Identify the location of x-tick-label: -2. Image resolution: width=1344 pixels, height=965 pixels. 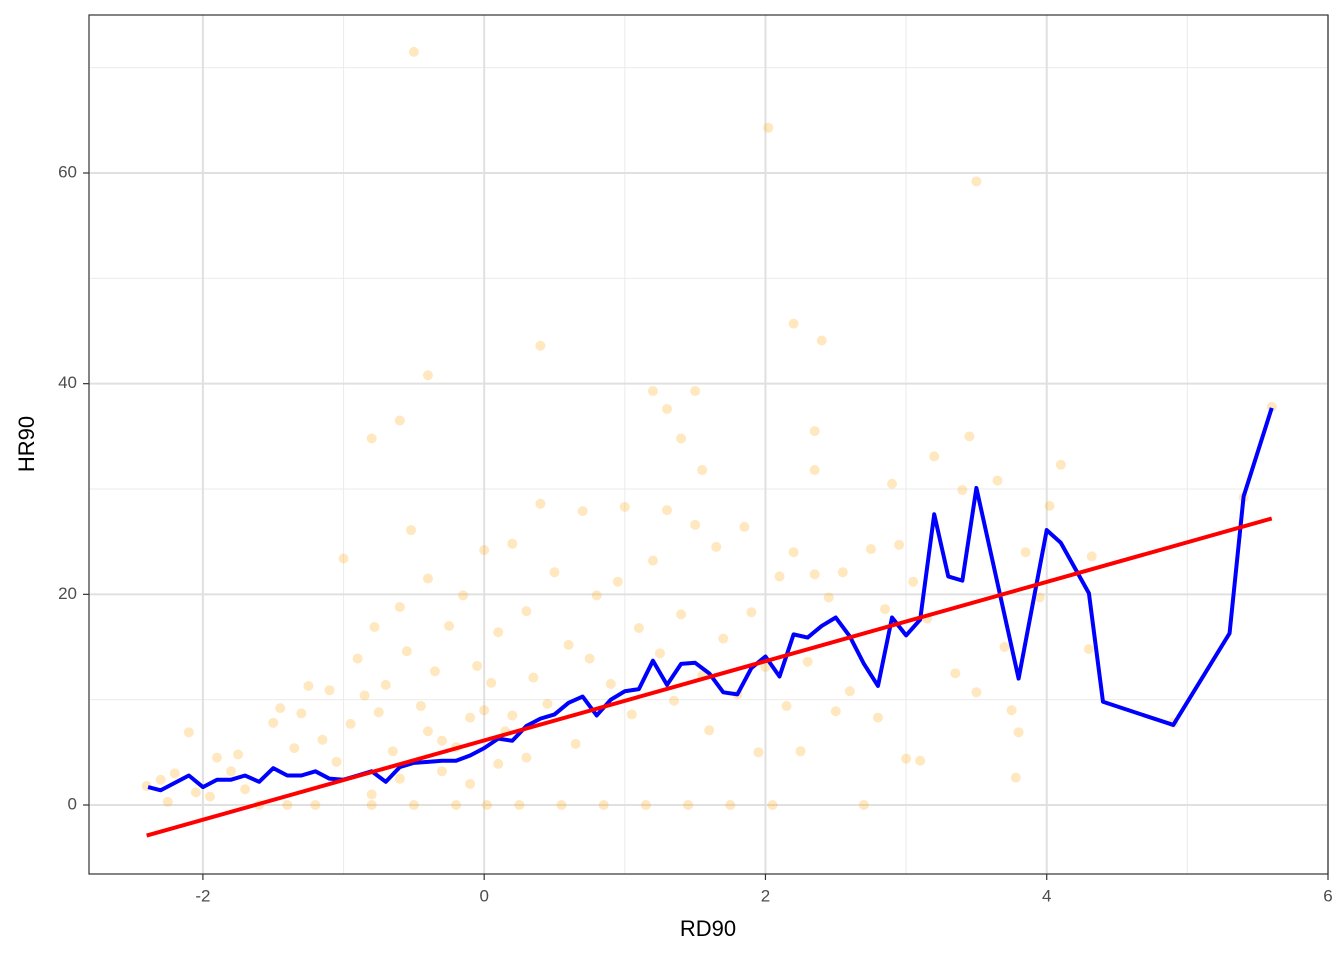
(202, 895).